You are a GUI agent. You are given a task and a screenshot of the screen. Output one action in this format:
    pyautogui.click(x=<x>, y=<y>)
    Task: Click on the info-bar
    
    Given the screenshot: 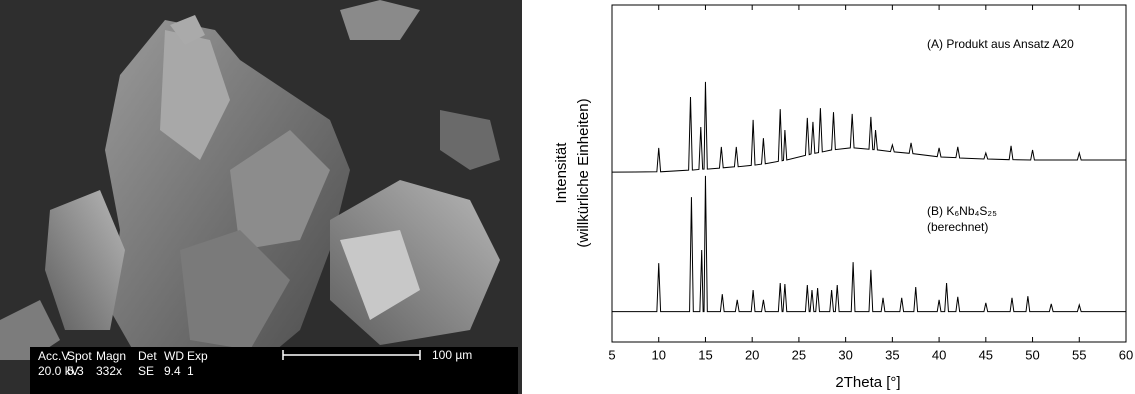 What is the action you would take?
    pyautogui.click(x=274, y=370)
    